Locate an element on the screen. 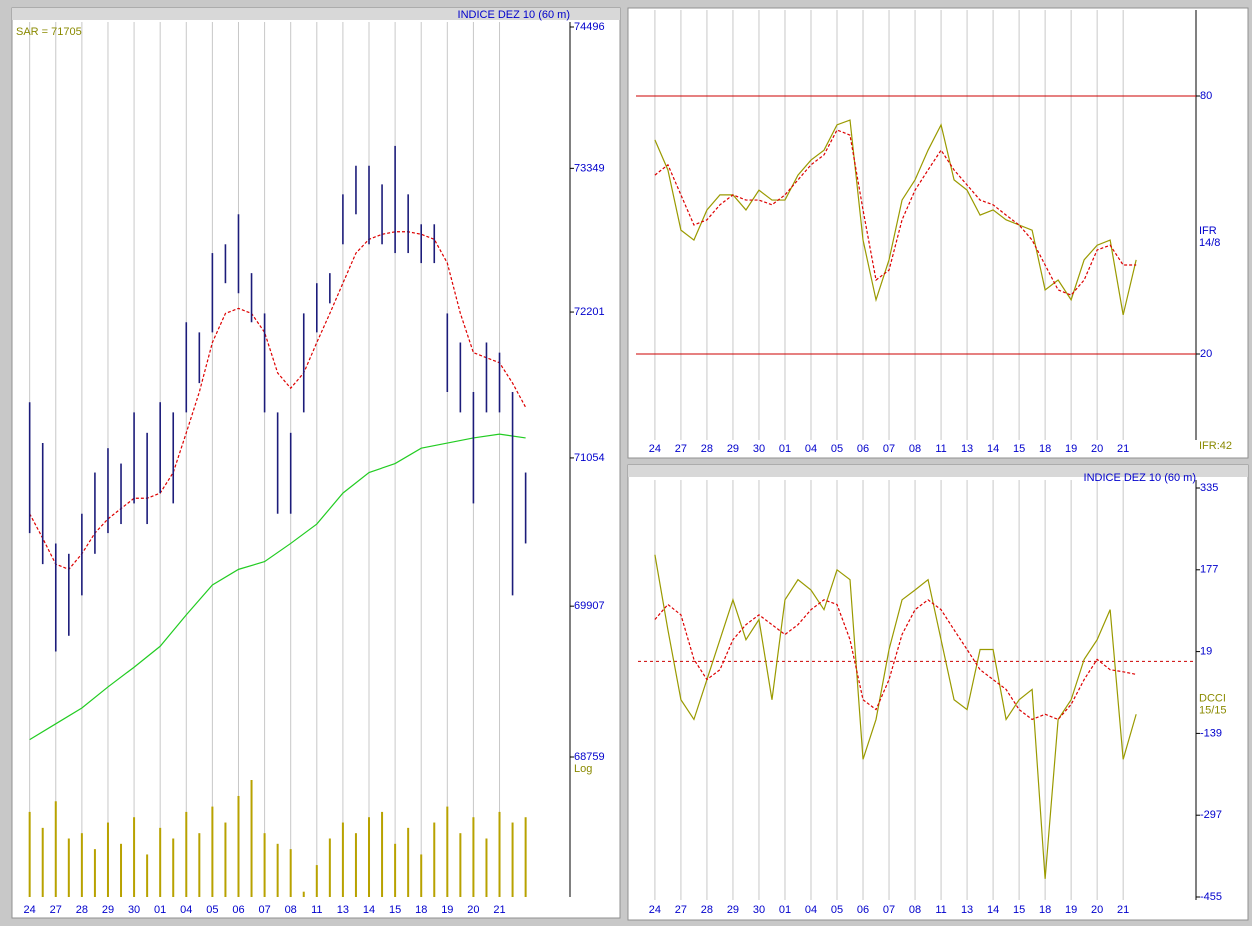 The width and height of the screenshot is (1252, 926). y-tick-label: 68759 is located at coordinates (589, 757).